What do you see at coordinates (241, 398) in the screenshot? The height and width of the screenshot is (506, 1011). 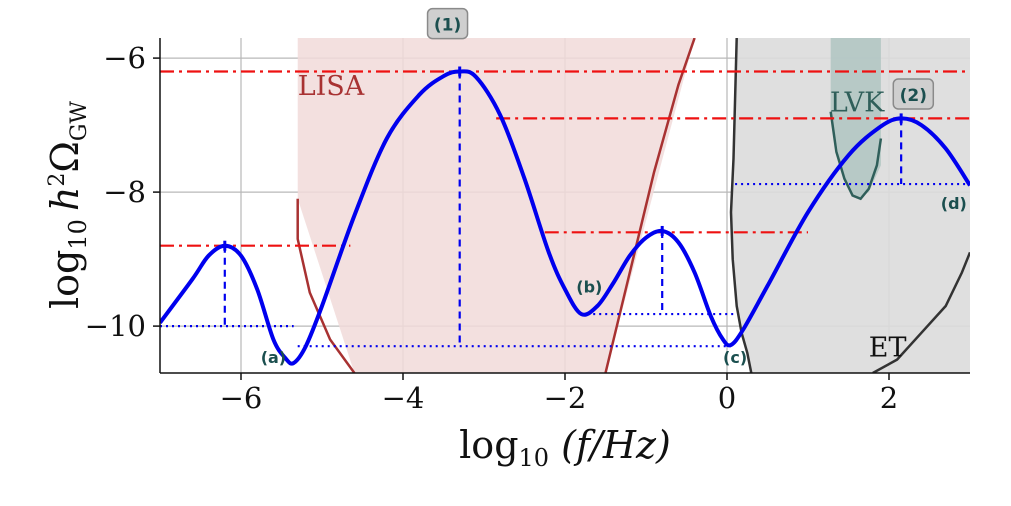 I see `x-tick-label: −6` at bounding box center [241, 398].